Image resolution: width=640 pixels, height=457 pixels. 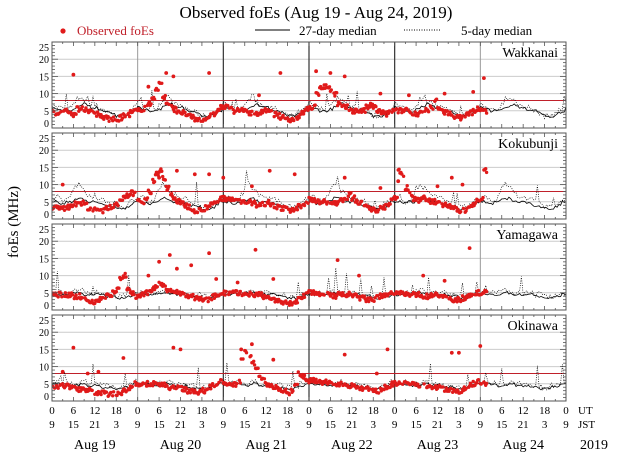 What do you see at coordinates (586, 425) in the screenshot?
I see `jst-label: JST` at bounding box center [586, 425].